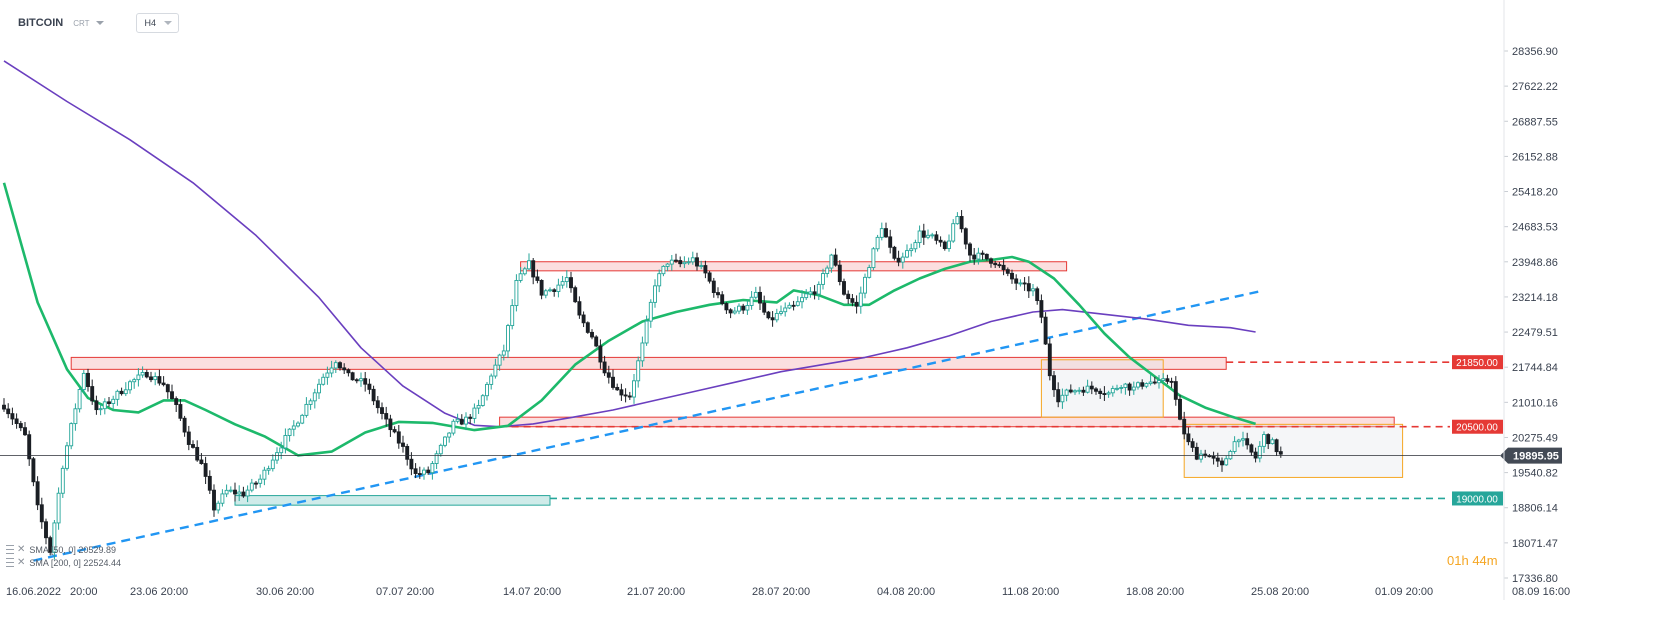  Describe the element at coordinates (63, 562) in the screenshot. I see `legend-sma-200: ✕ SMA [200, 0] 22524.44` at that location.